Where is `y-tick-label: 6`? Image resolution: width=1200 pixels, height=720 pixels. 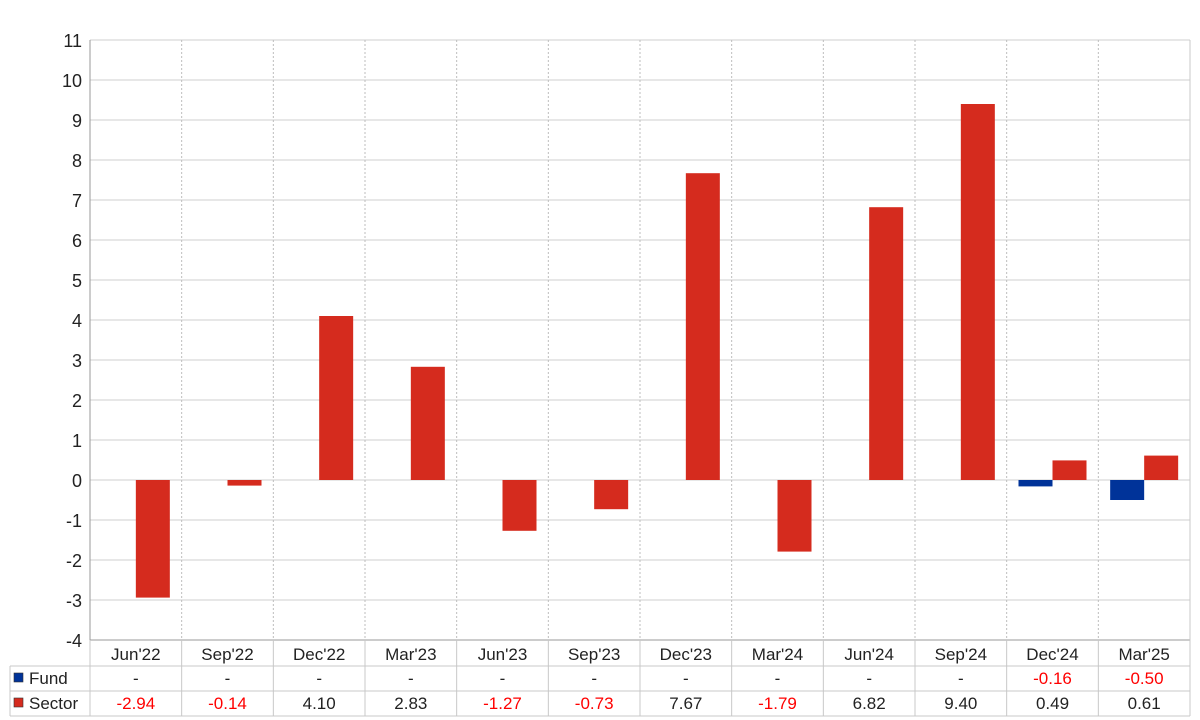
y-tick-label: 6 is located at coordinates (77, 241).